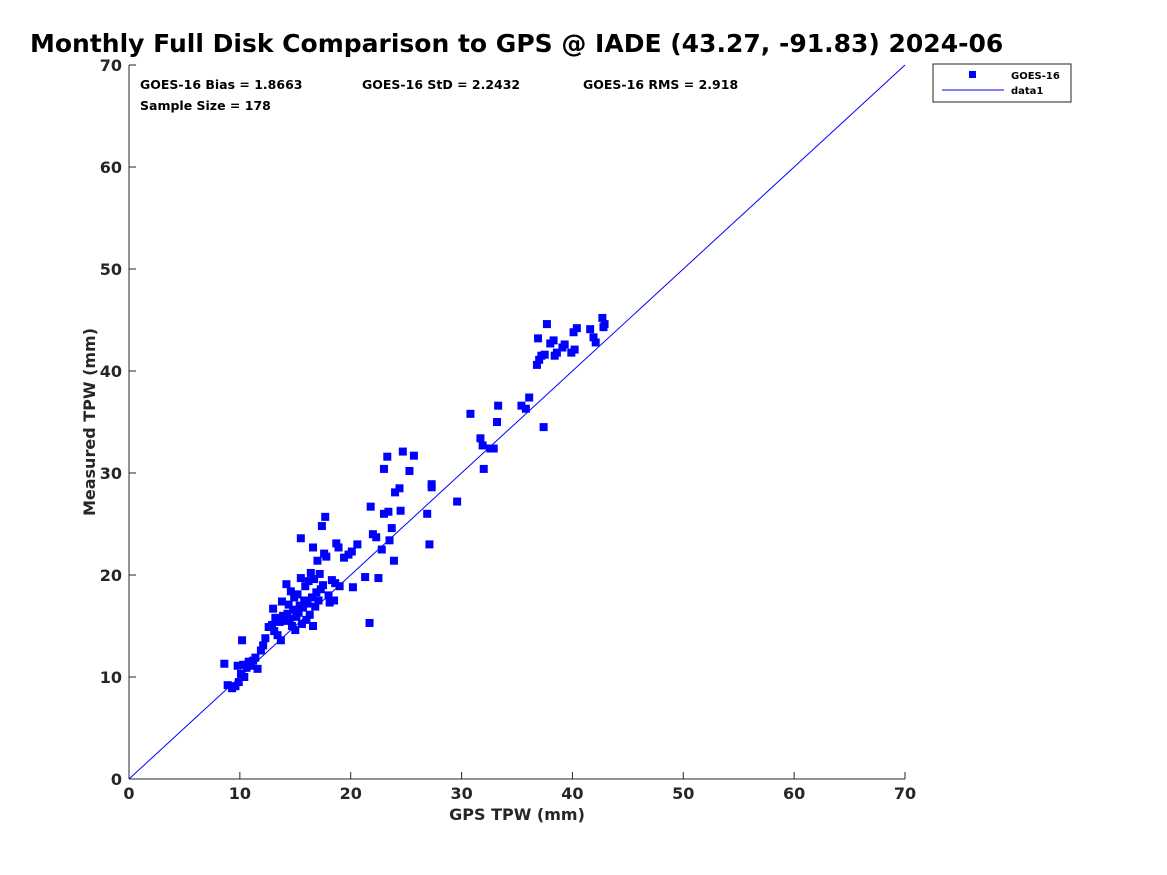  Describe the element at coordinates (111, 473) in the screenshot. I see `y-tick-label: 30` at that location.